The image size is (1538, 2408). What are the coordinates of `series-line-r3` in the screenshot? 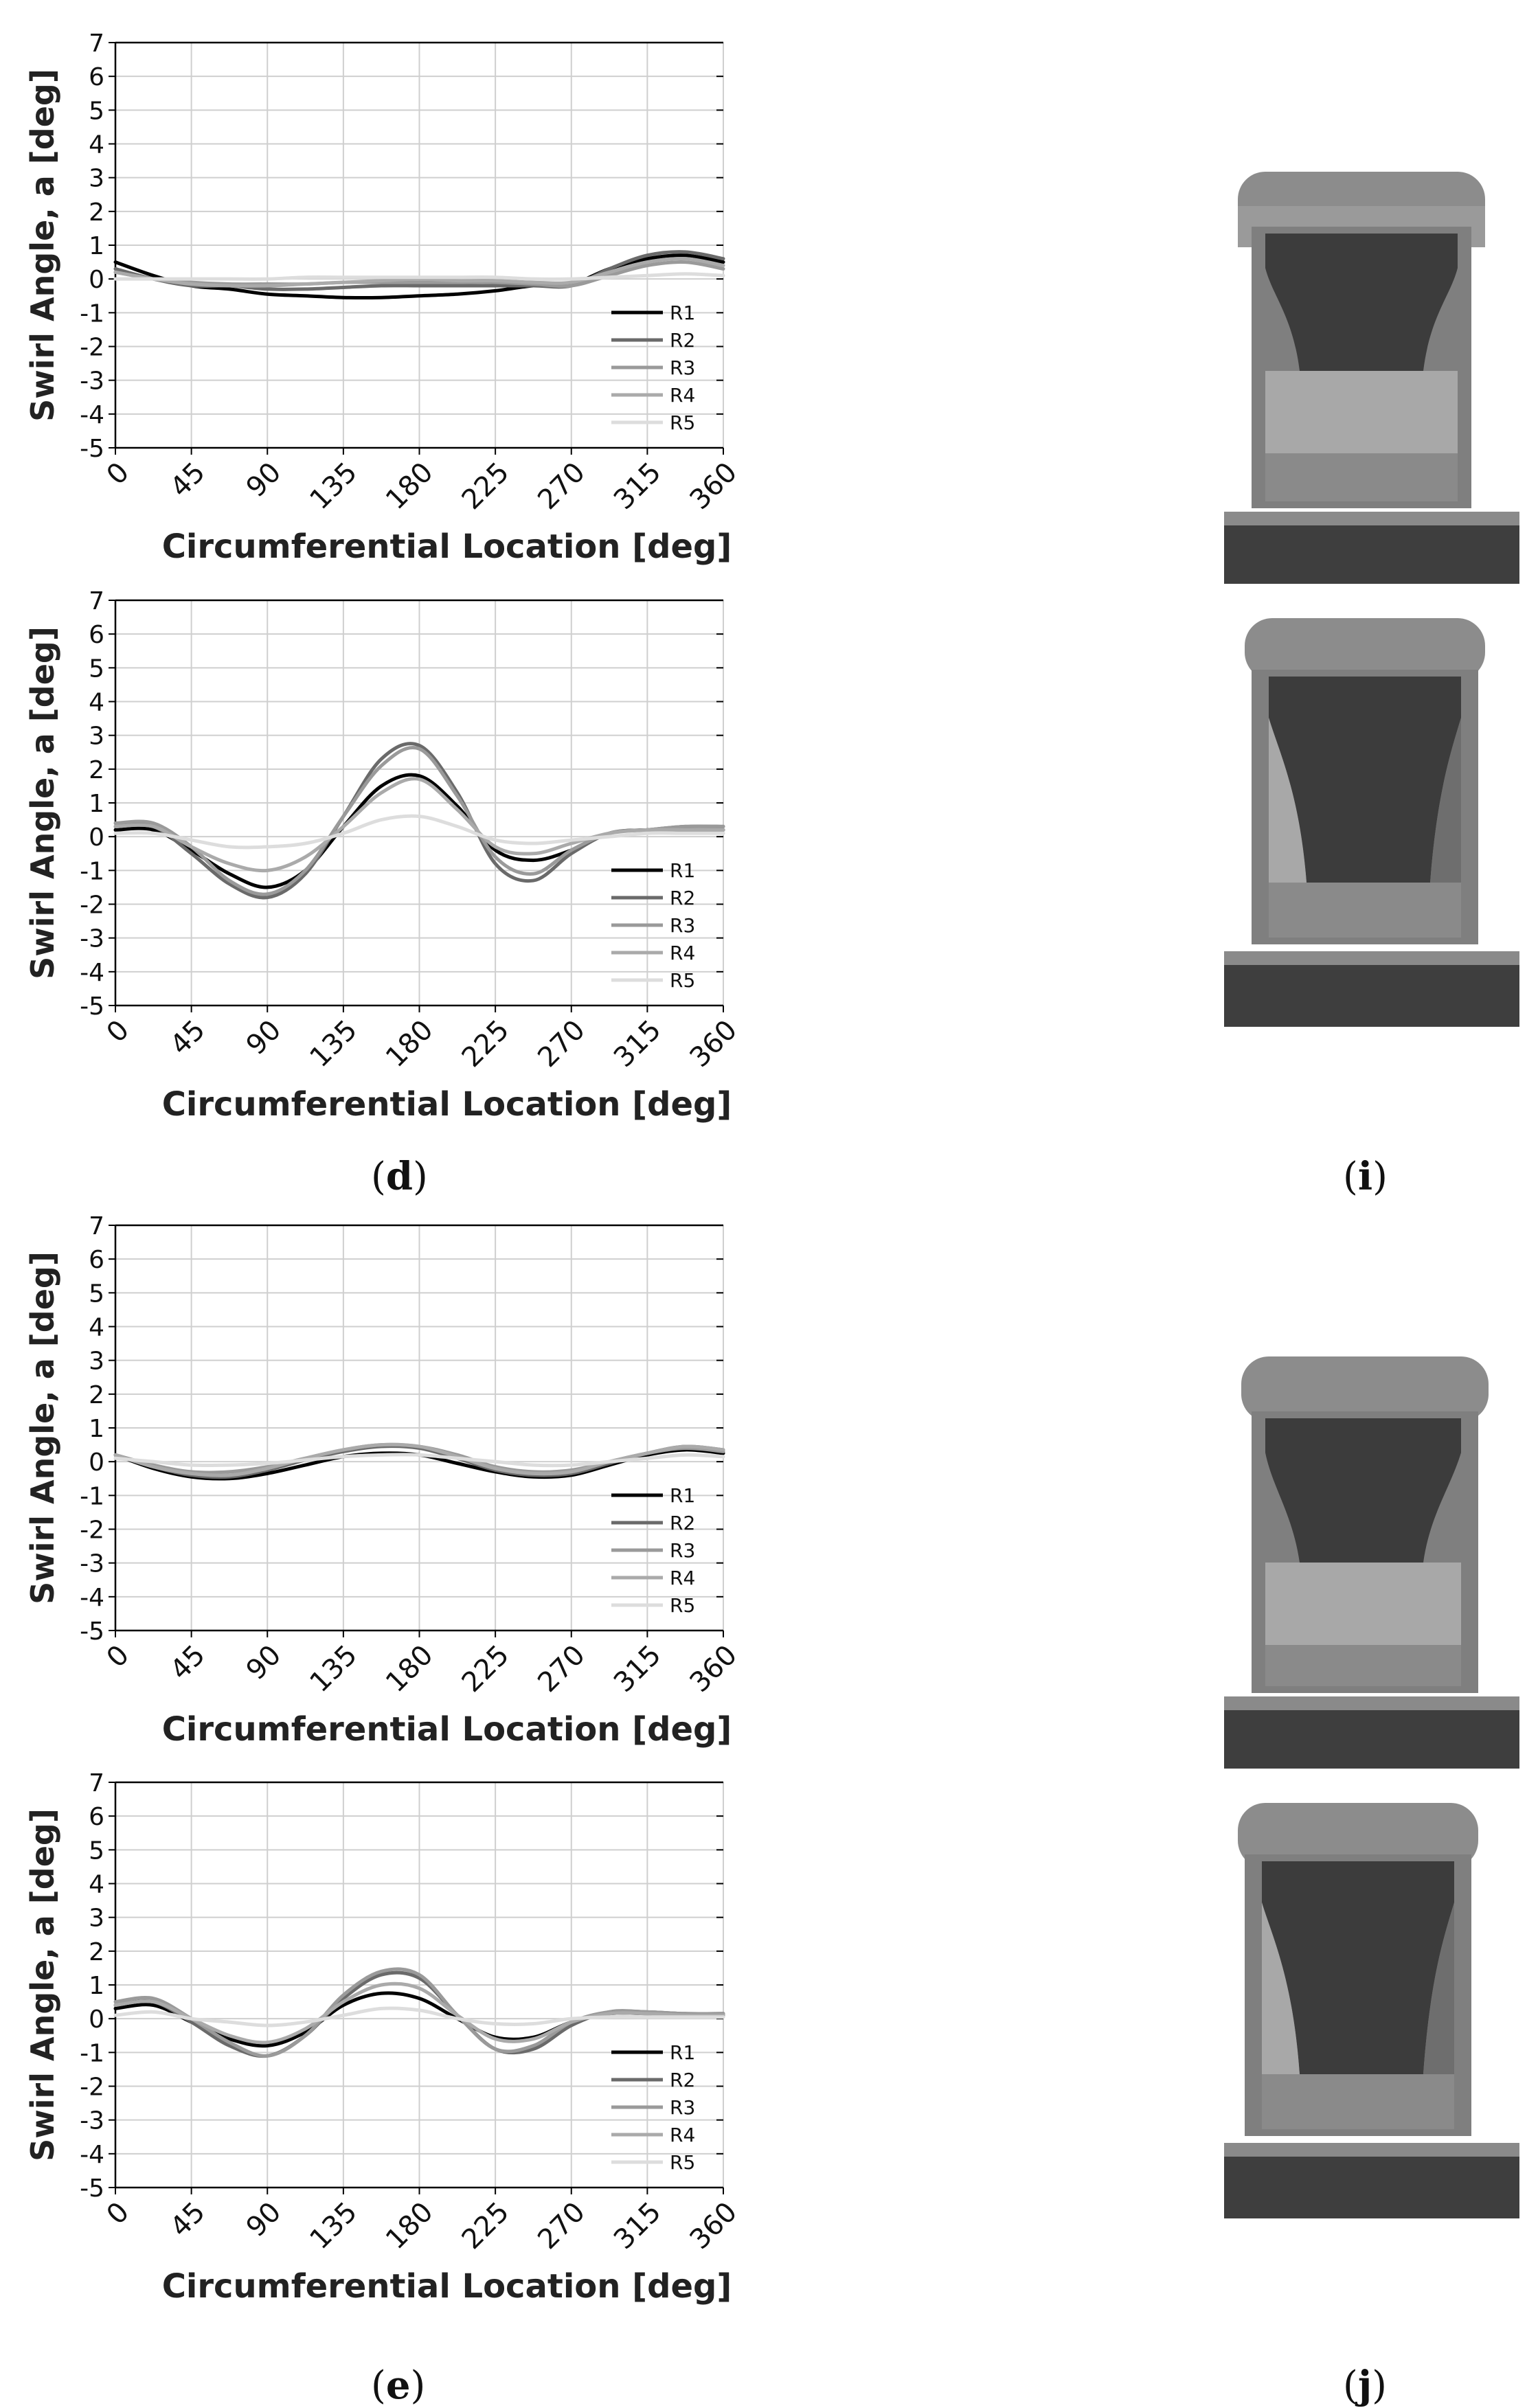 It's located at (419, 2012).